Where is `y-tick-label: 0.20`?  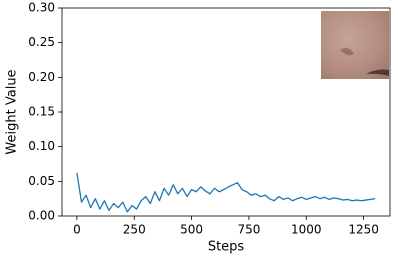 y-tick-label: 0.20 is located at coordinates (41, 77).